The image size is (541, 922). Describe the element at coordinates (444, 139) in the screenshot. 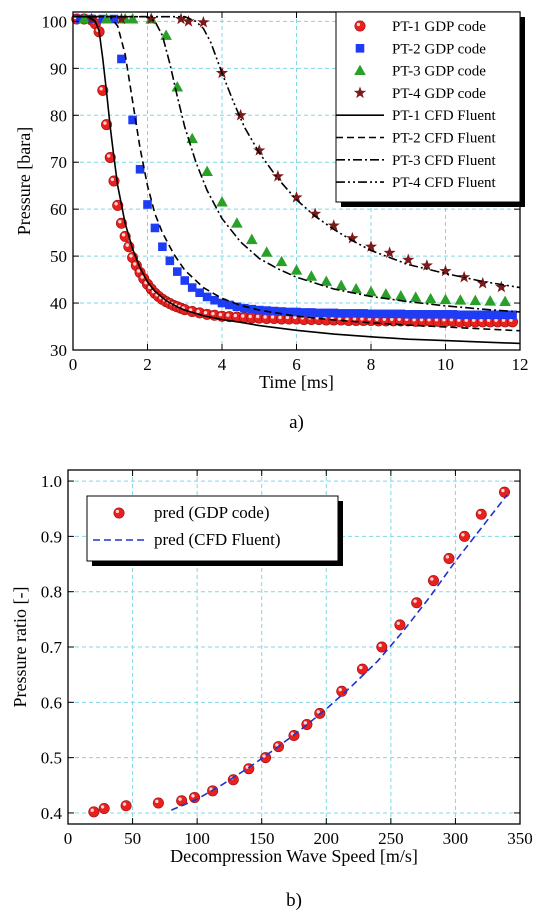

I see `legend-label: PT-2 CFD Fluent` at that location.